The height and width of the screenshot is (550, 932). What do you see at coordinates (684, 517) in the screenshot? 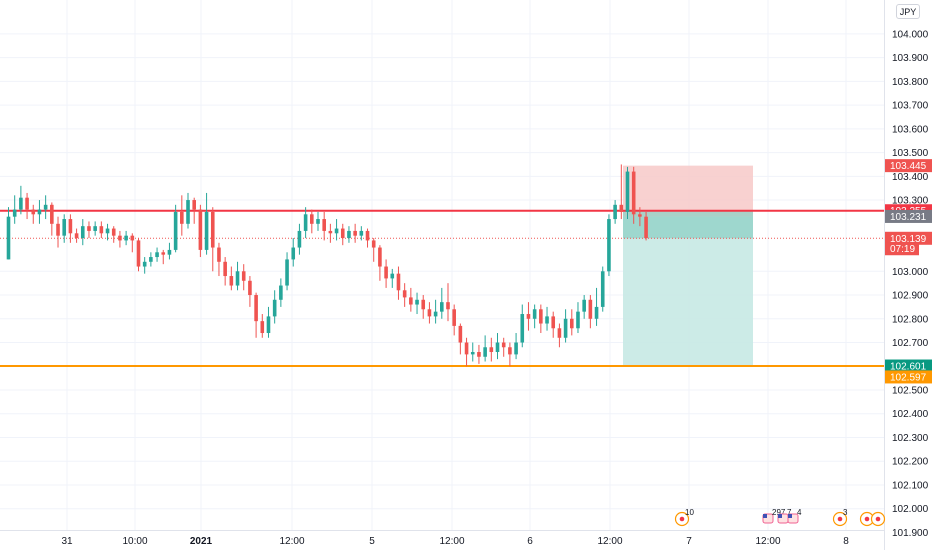
I see `event-marker: 10` at bounding box center [684, 517].